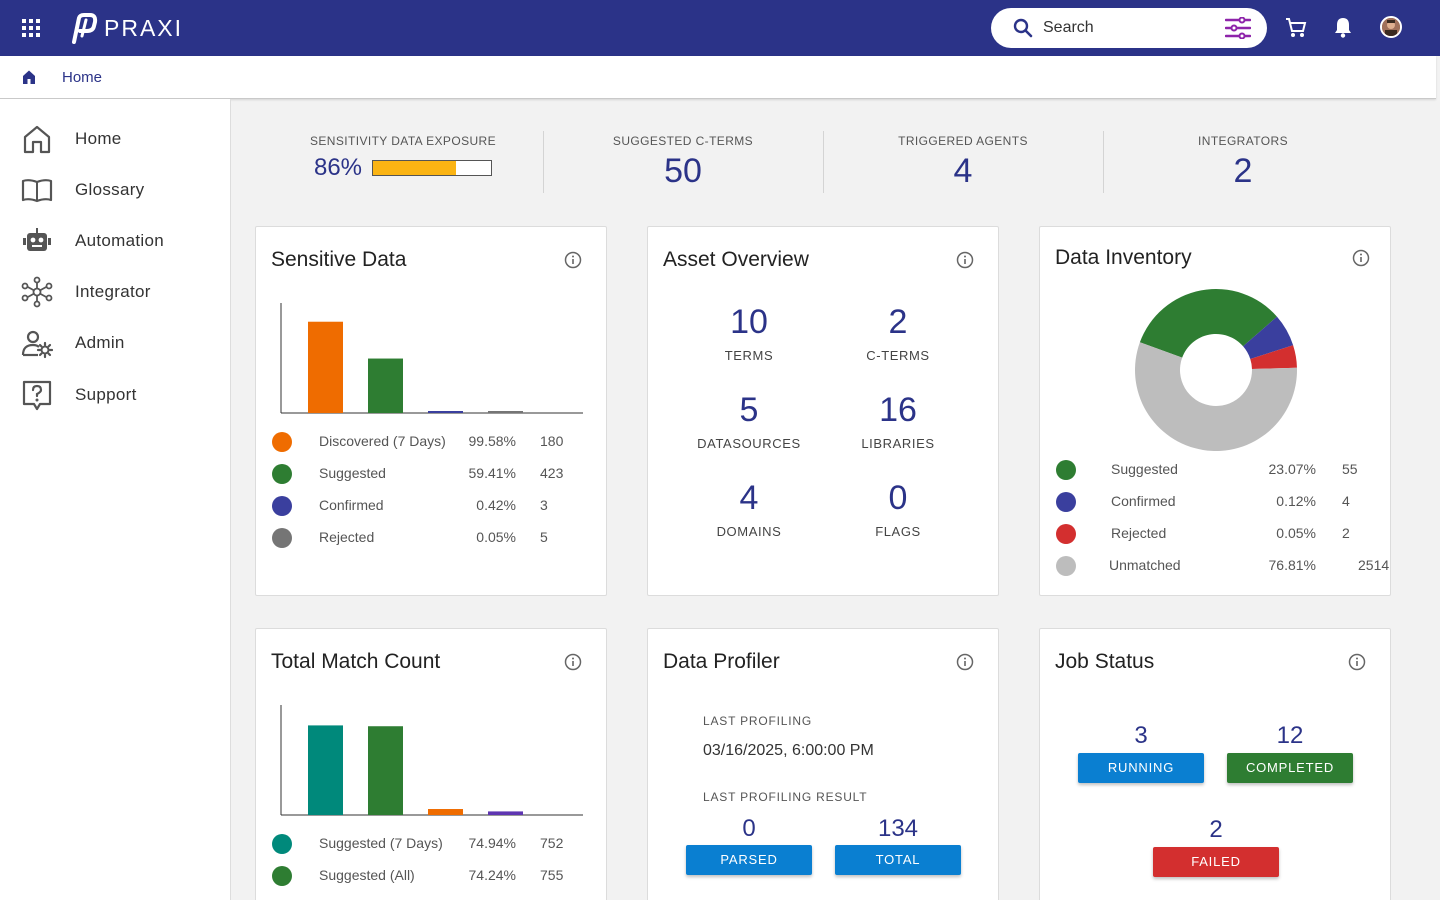 This screenshot has width=1440, height=900. I want to click on search-icon, so click(1023, 28).